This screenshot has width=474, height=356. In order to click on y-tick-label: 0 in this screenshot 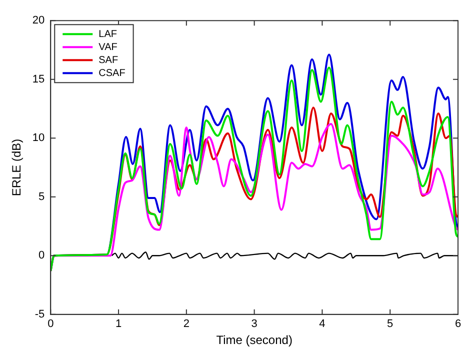, I will do `click(41, 256)`.